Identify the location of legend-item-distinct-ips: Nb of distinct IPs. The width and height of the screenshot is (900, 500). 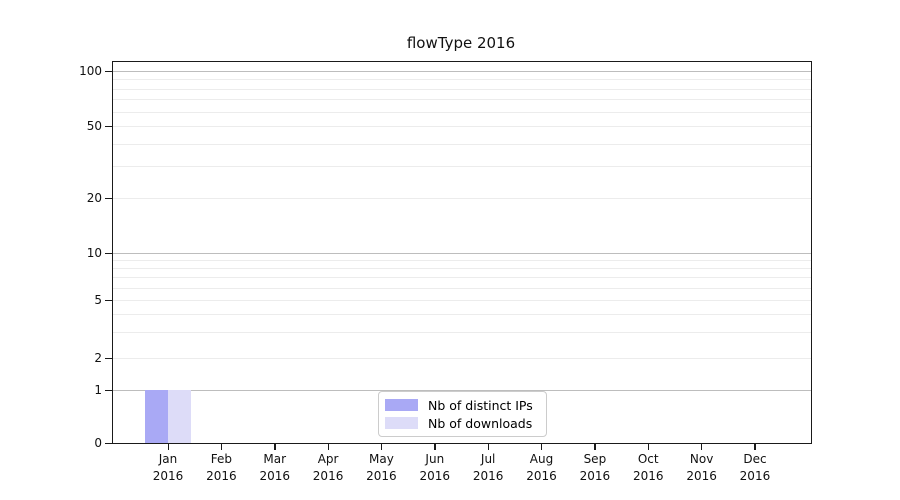
(461, 405).